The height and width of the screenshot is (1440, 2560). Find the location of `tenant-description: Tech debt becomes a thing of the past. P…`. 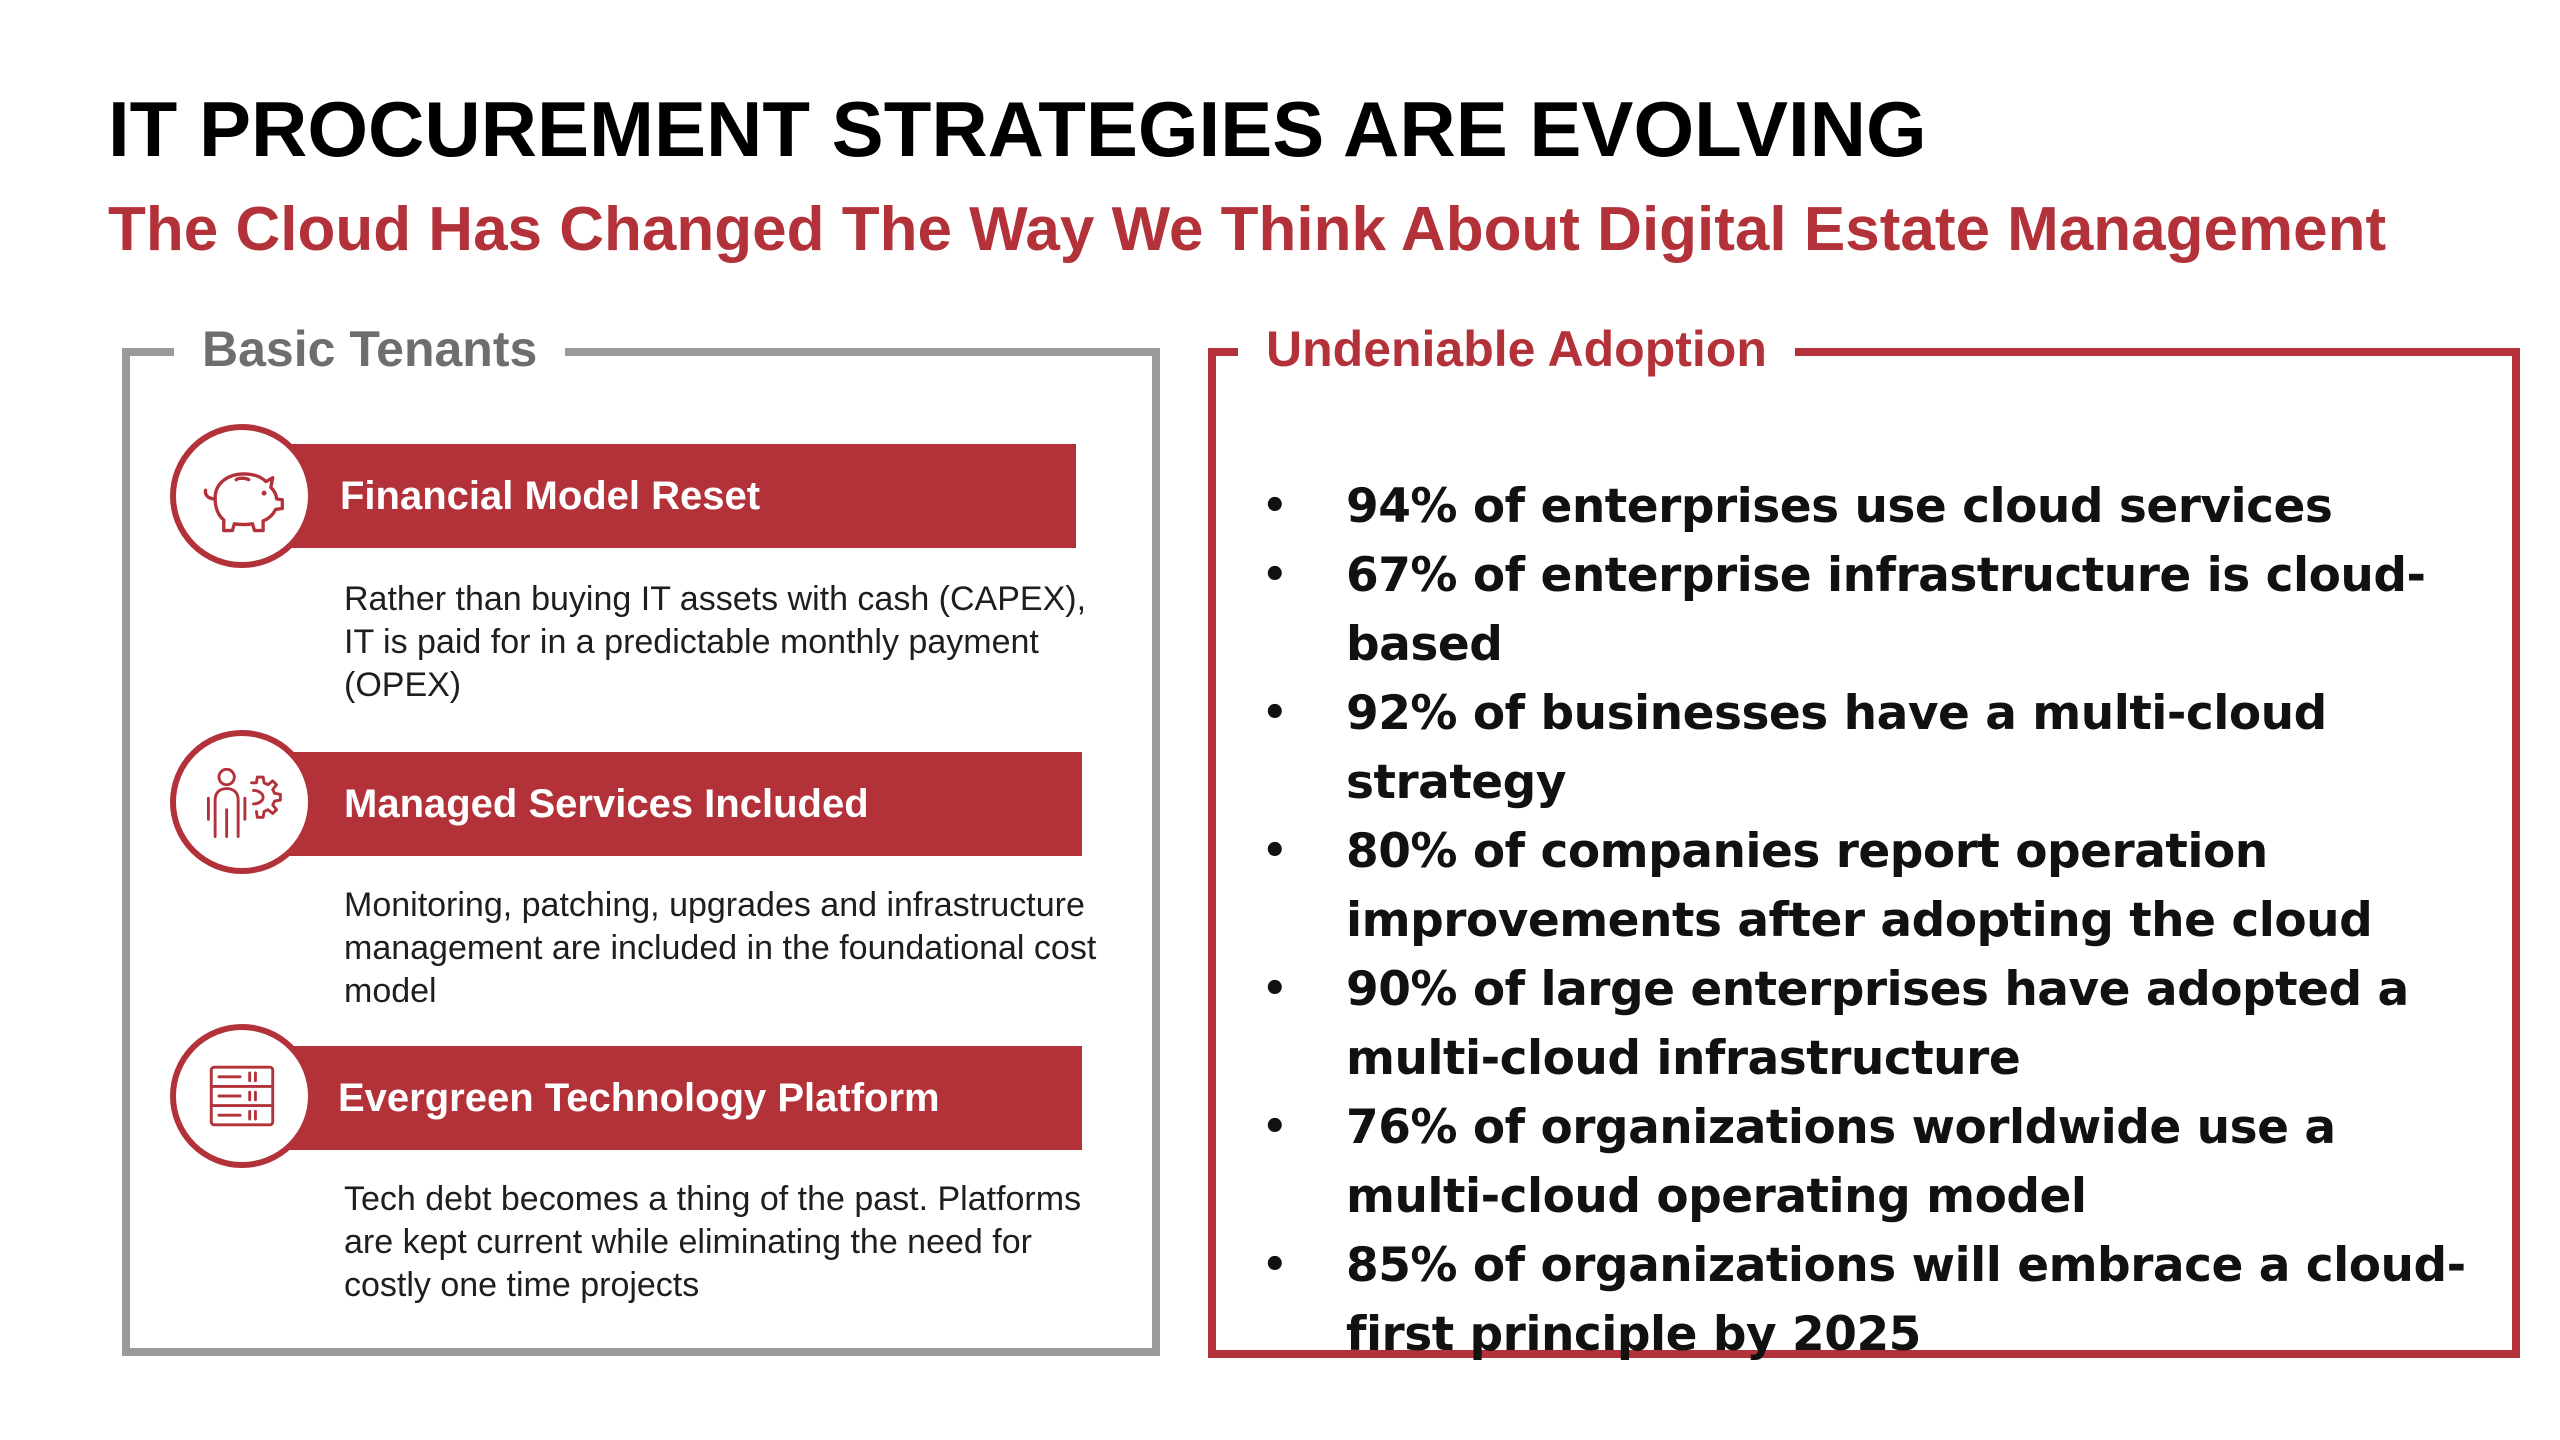

tenant-description: Tech debt becomes a thing of the past. P… is located at coordinates (713, 1242).